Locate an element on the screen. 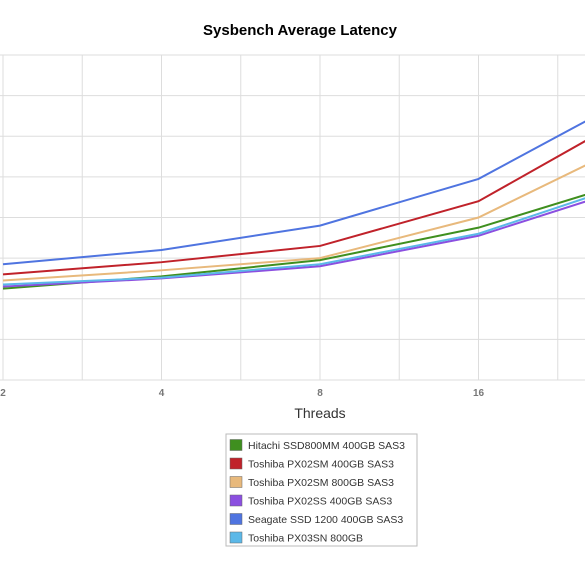 The image size is (585, 572). legend-label: Toshiba PX02SM 400GB SAS3 is located at coordinates (321, 465).